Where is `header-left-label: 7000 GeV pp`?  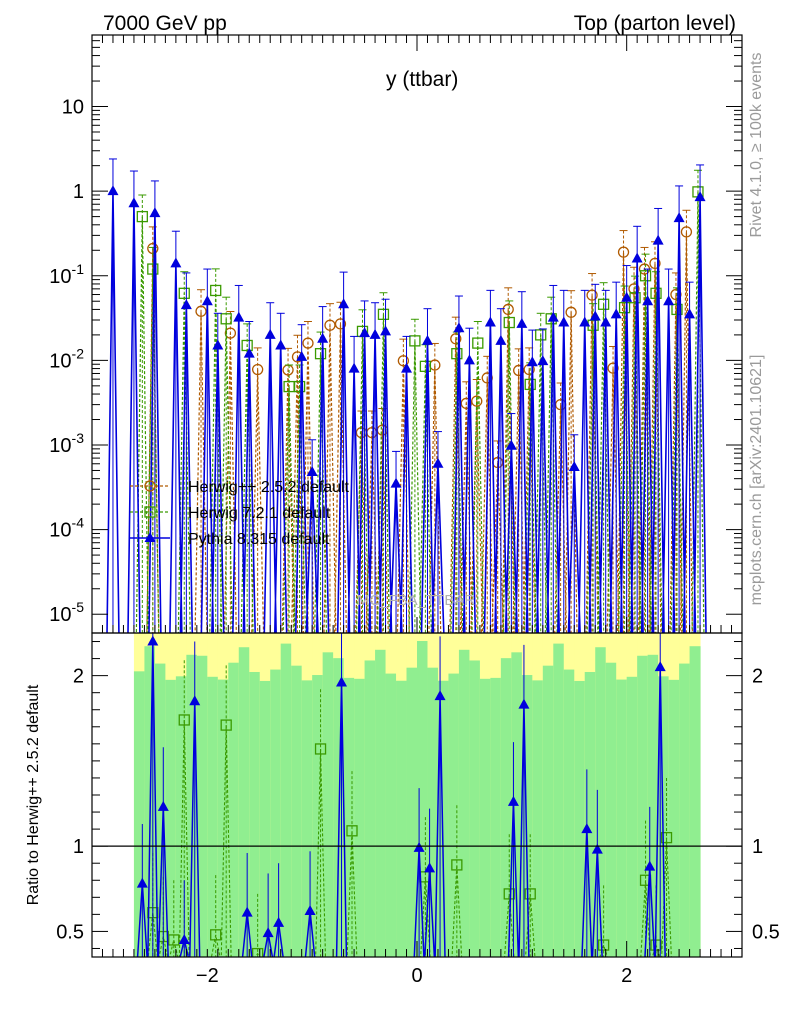 header-left-label: 7000 GeV pp is located at coordinates (165, 23).